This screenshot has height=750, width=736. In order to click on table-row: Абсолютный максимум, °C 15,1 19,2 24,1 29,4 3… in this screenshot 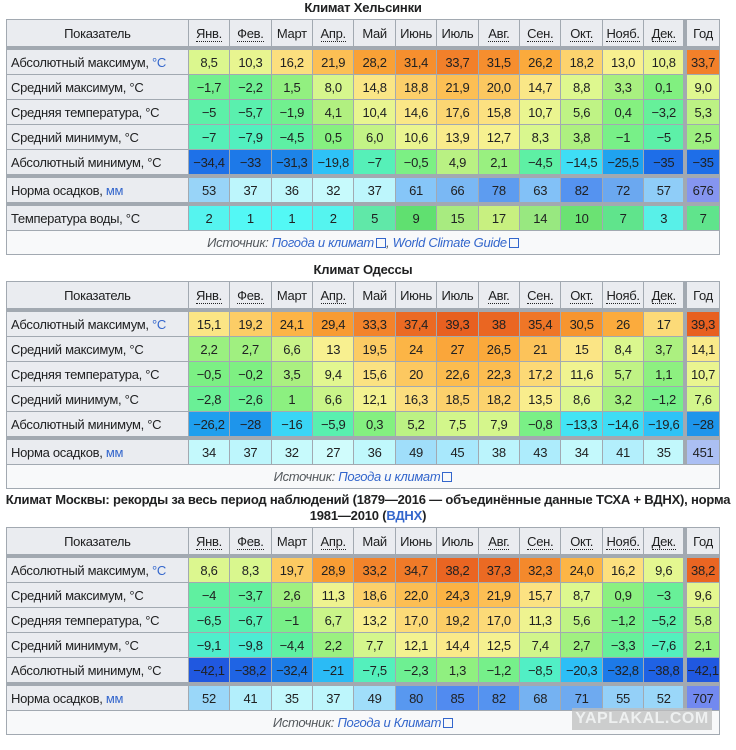, I will do `click(363, 323)`.